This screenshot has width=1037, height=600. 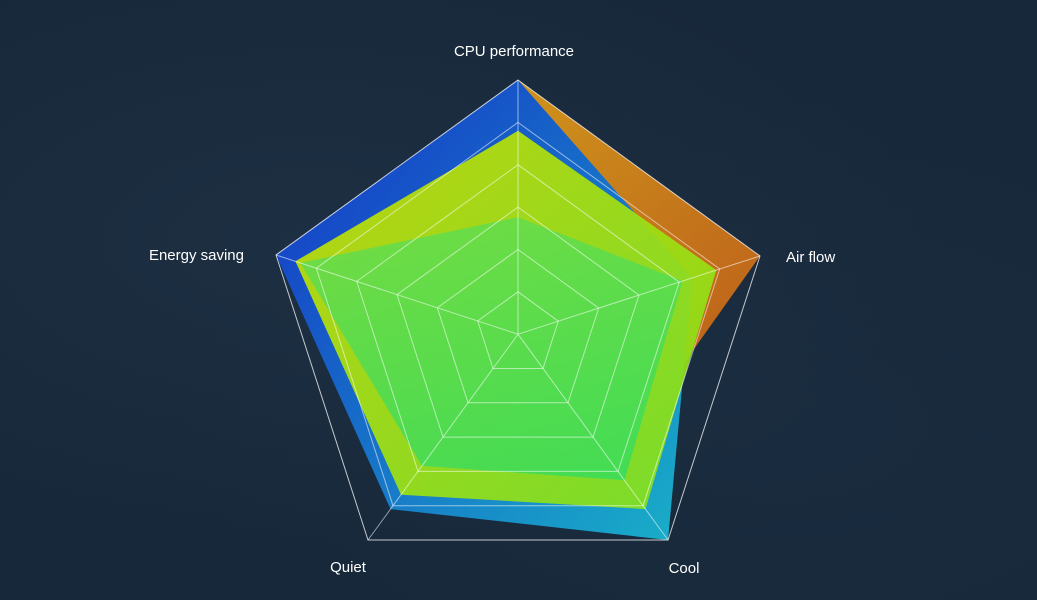 I want to click on axis-label-cpu-performance: CPU performance, so click(x=514, y=51).